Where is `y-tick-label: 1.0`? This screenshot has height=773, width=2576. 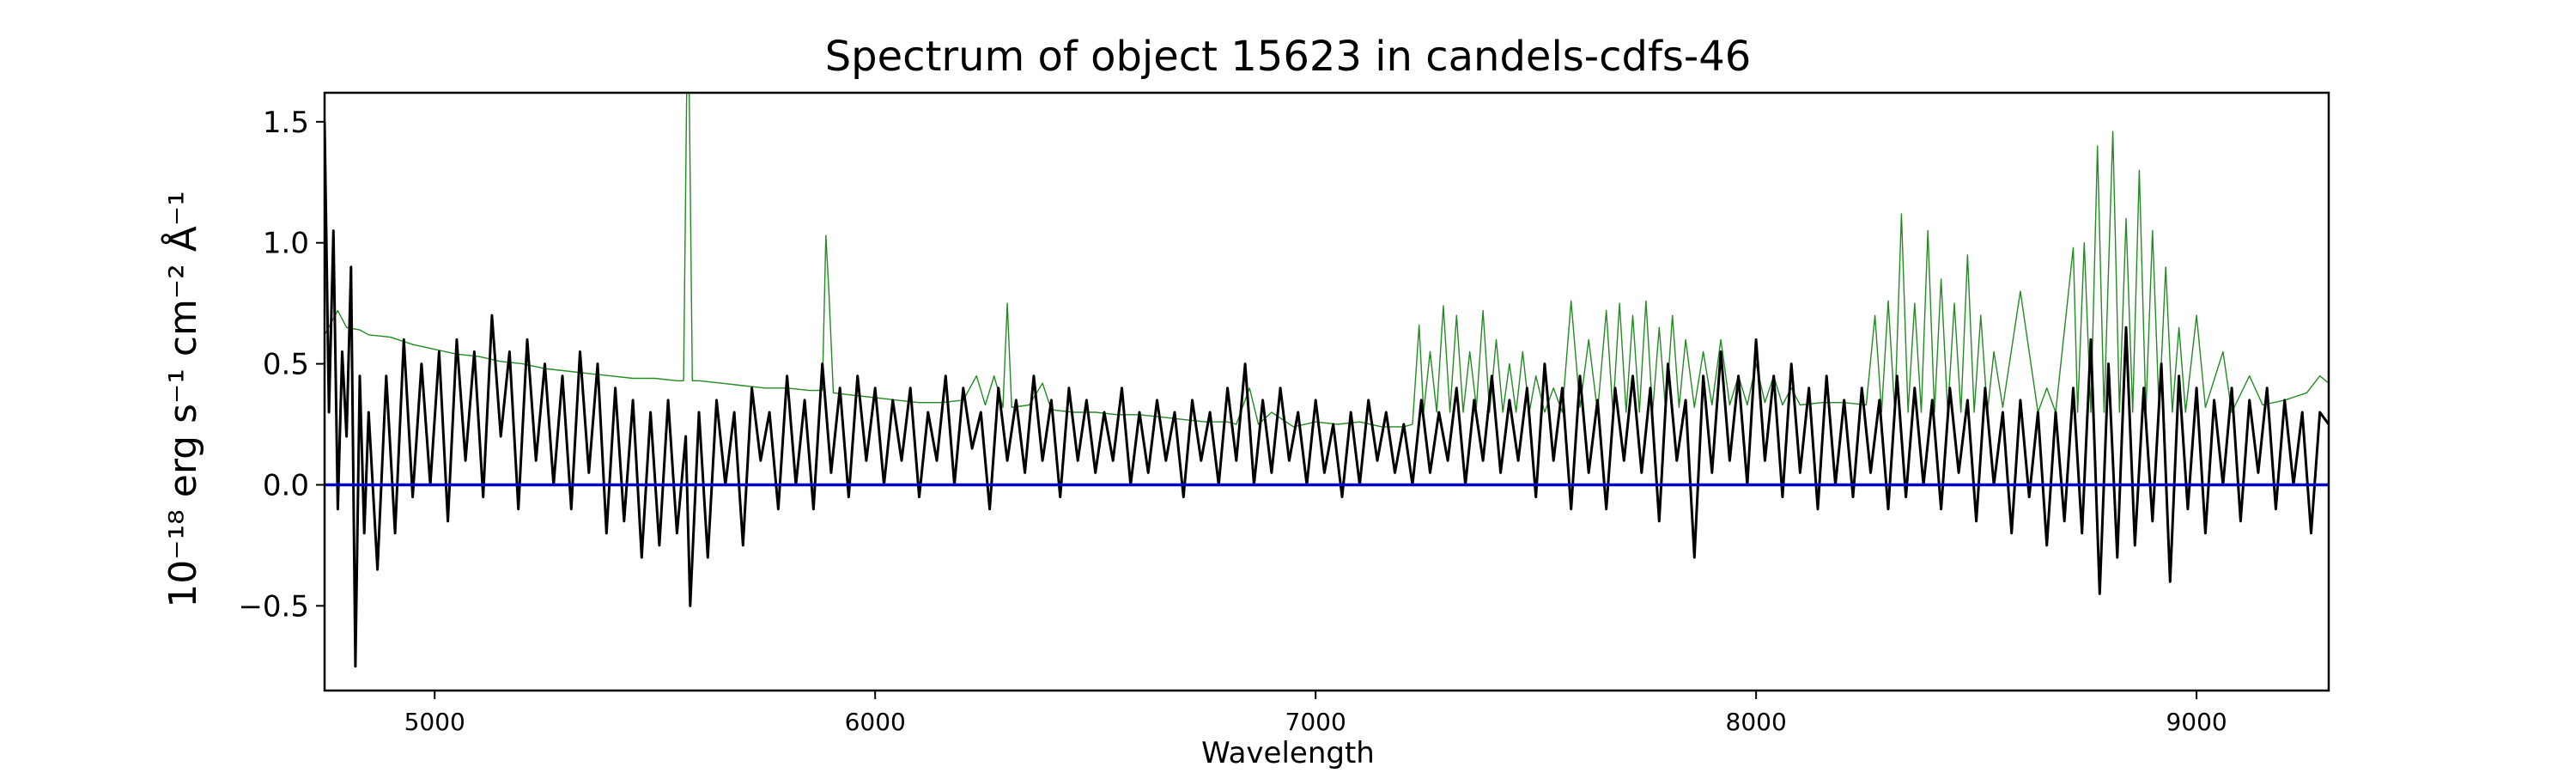
y-tick-label: 1.0 is located at coordinates (286, 244).